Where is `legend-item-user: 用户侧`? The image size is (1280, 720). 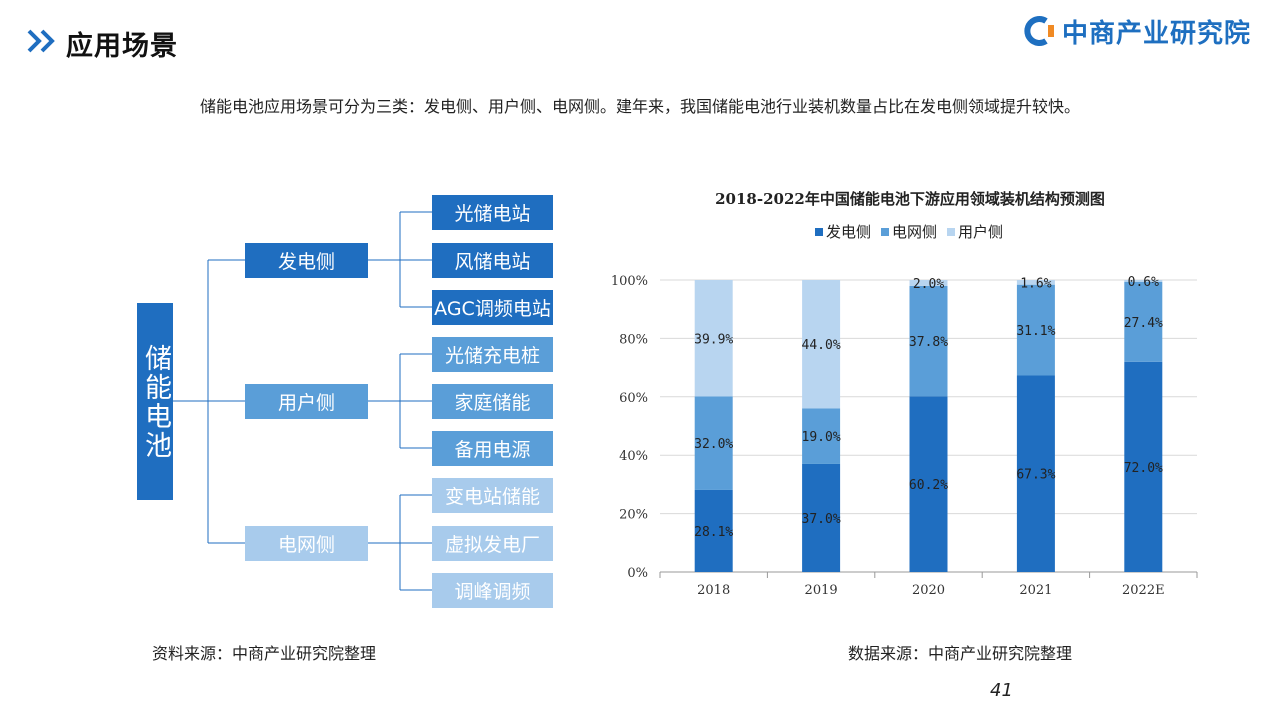 legend-item-user: 用户侧 is located at coordinates (975, 231).